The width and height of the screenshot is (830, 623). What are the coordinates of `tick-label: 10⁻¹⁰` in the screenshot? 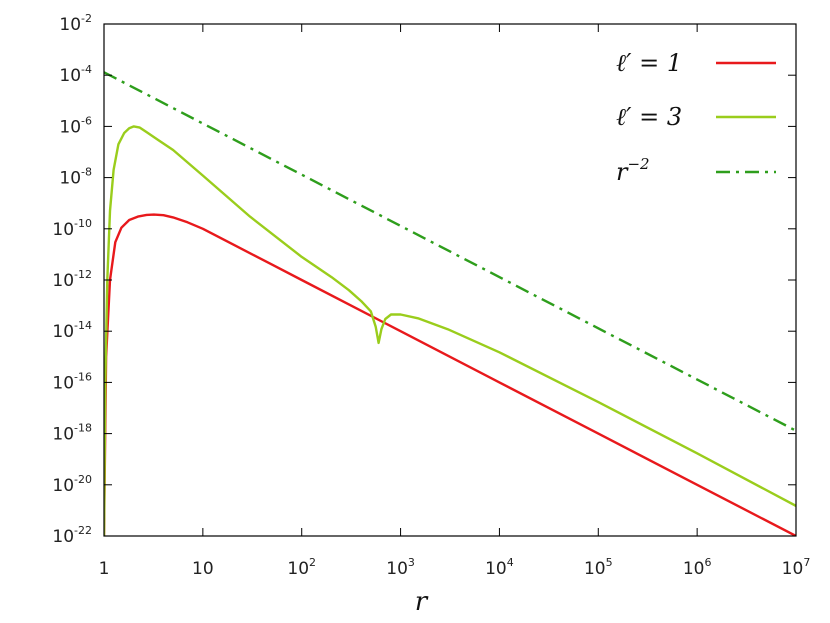 It's located at (72, 228).